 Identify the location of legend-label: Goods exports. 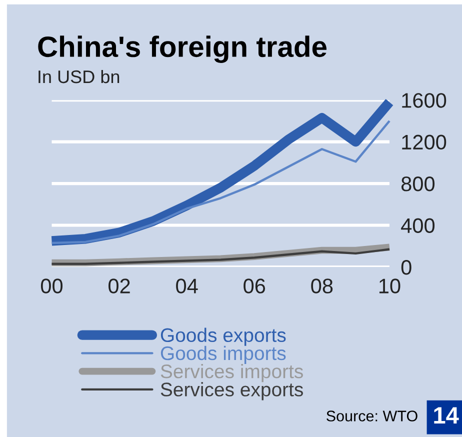
(223, 337).